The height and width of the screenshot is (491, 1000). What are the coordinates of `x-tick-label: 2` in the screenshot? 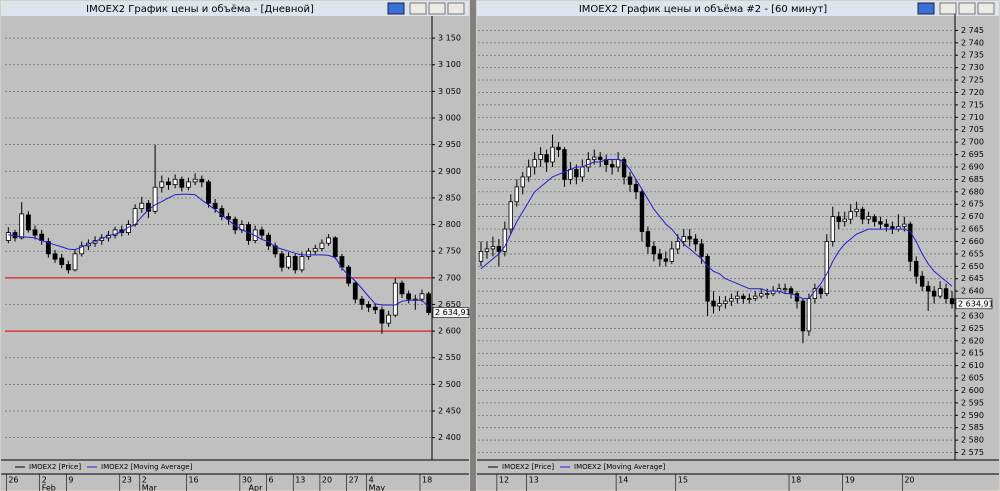 It's located at (144, 480).